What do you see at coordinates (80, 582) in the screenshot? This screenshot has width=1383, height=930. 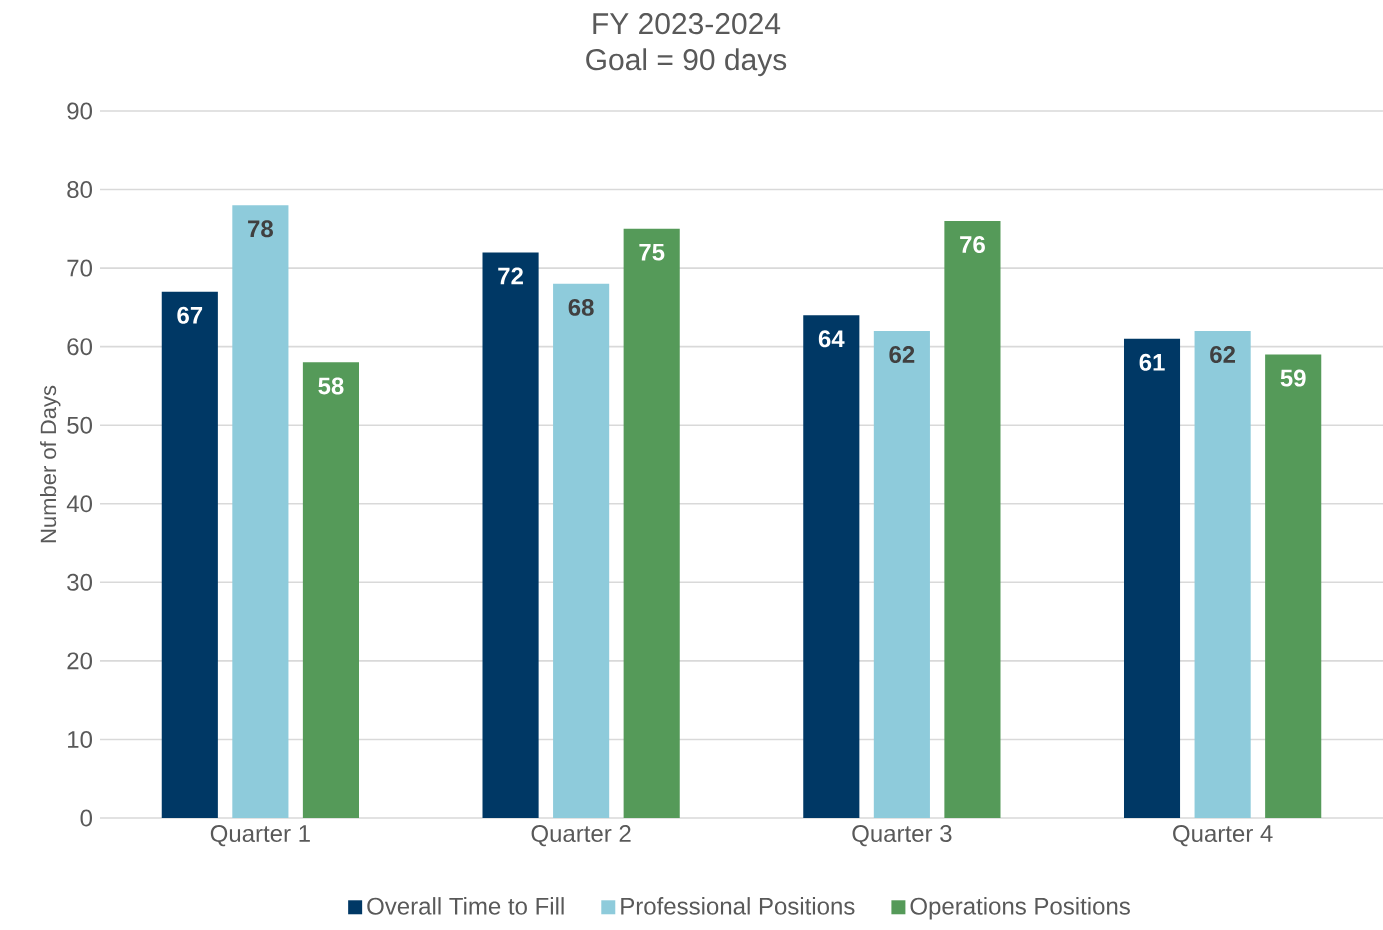 I see `y-tick-label: 30` at bounding box center [80, 582].